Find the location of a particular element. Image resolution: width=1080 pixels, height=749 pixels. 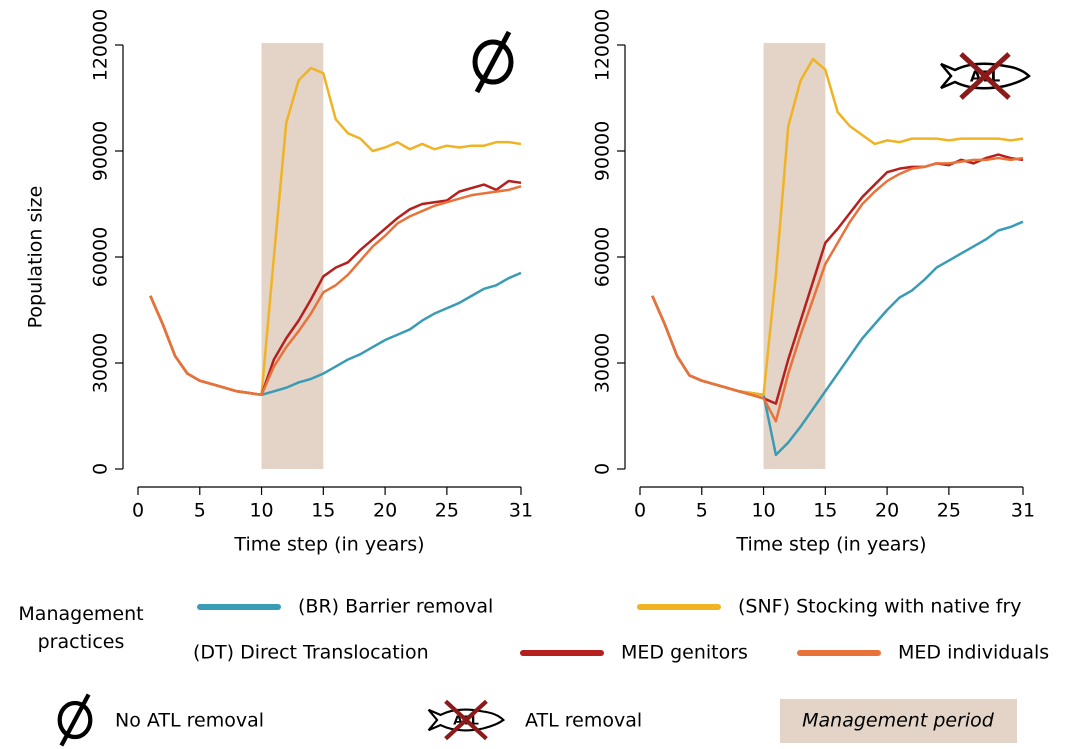

legend-group: (DT) Direct Translocation is located at coordinates (311, 653).